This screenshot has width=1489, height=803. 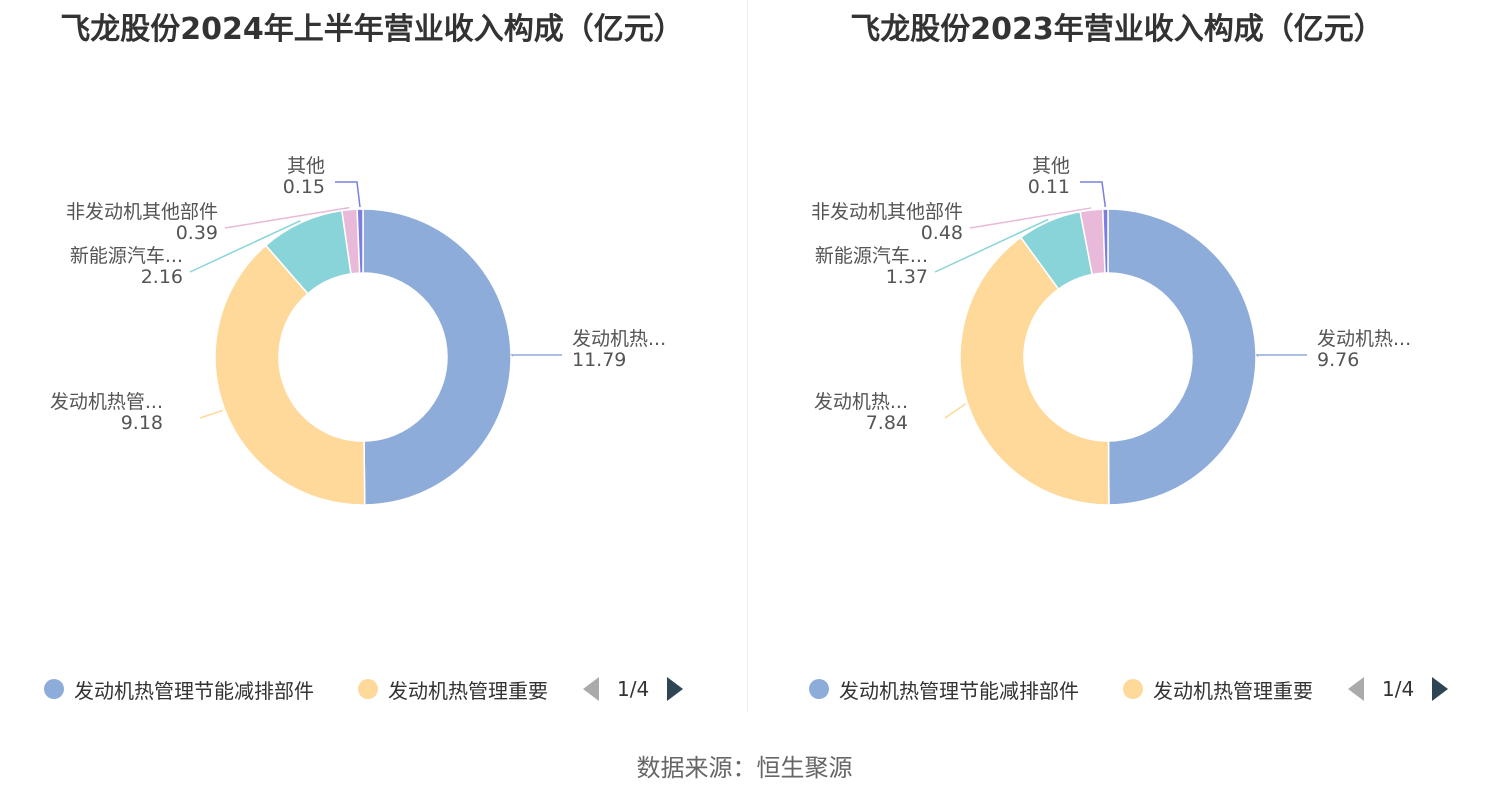 I want to click on slice-value-engine-thermal-important: 7.84, so click(x=887, y=423).